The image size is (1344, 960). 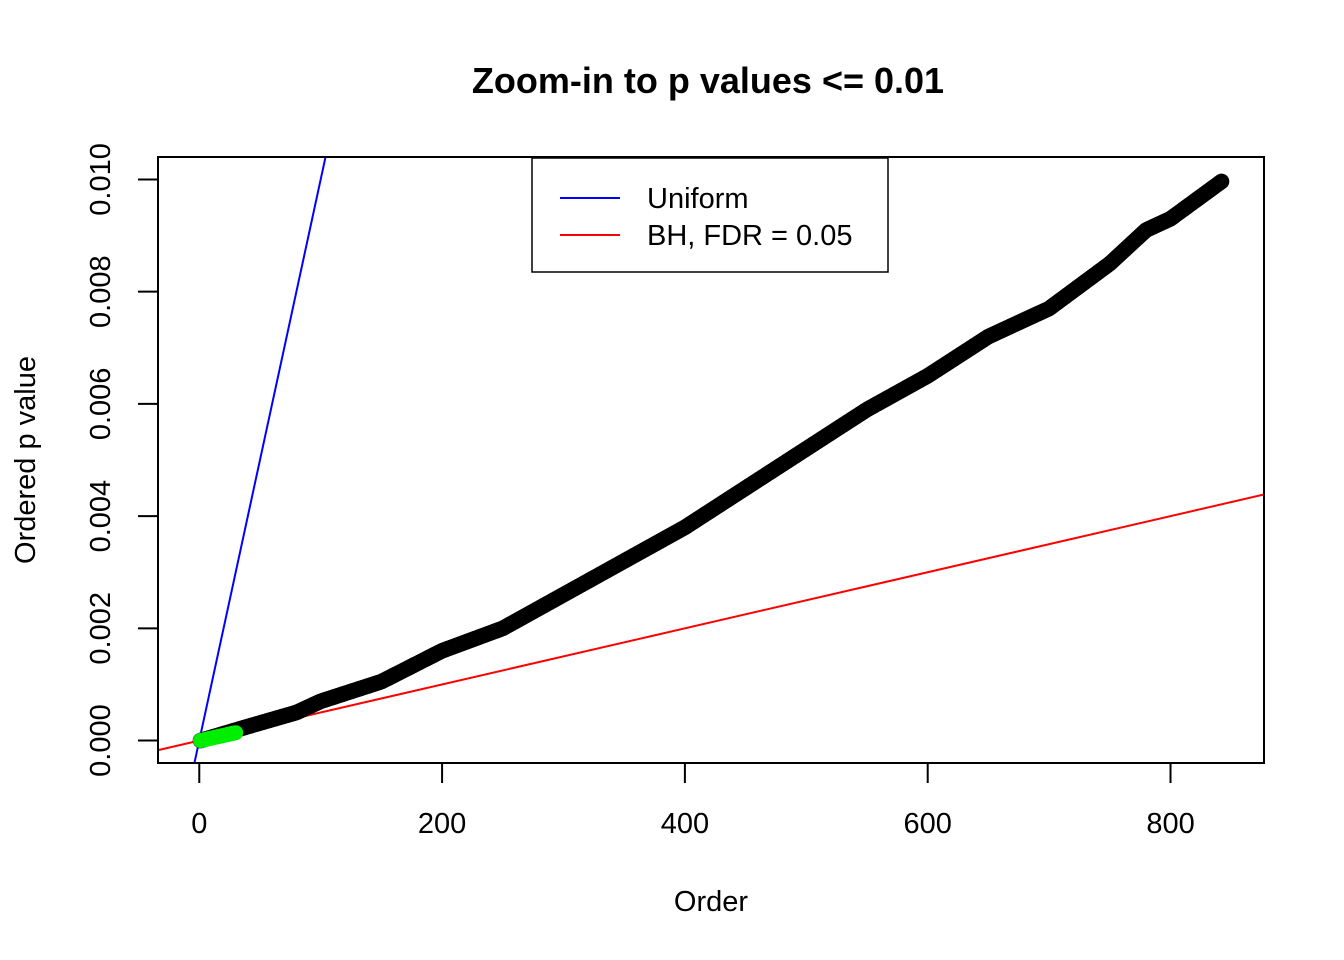 What do you see at coordinates (101, 291) in the screenshot?
I see `y-tick-label: 0.008` at bounding box center [101, 291].